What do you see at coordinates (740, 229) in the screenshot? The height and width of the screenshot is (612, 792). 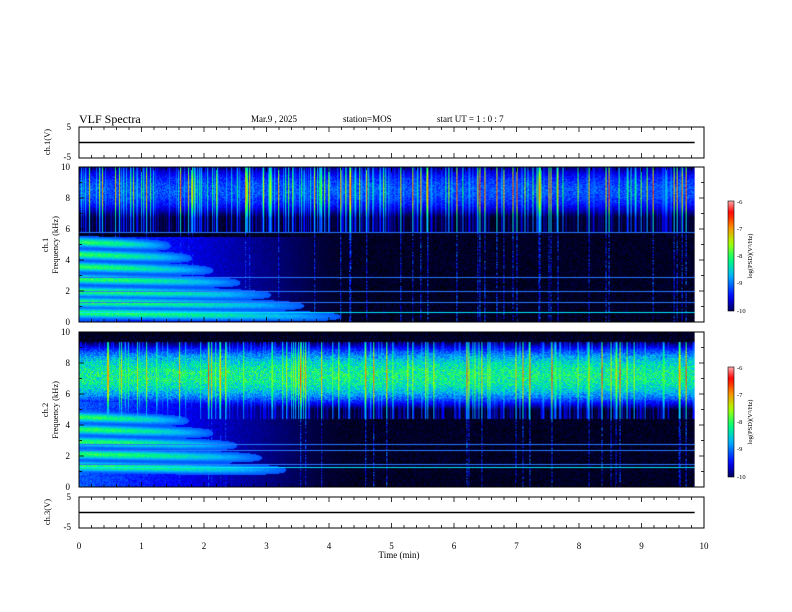 I see `ch1-colorbar-tick: -7` at bounding box center [740, 229].